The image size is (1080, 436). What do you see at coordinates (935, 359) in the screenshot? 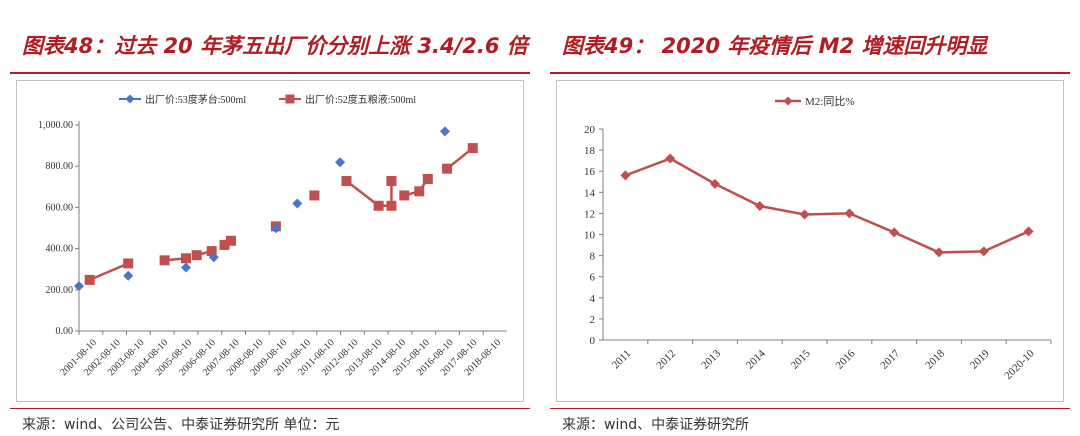
I see `x-tick-label: 2018` at bounding box center [935, 359].